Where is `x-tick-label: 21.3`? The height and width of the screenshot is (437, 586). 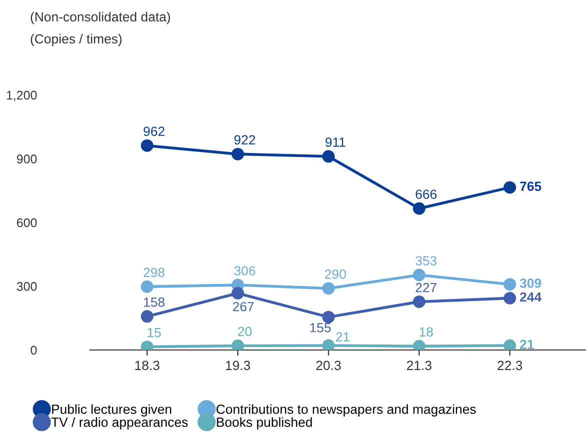 x-tick-label: 21.3 is located at coordinates (419, 365).